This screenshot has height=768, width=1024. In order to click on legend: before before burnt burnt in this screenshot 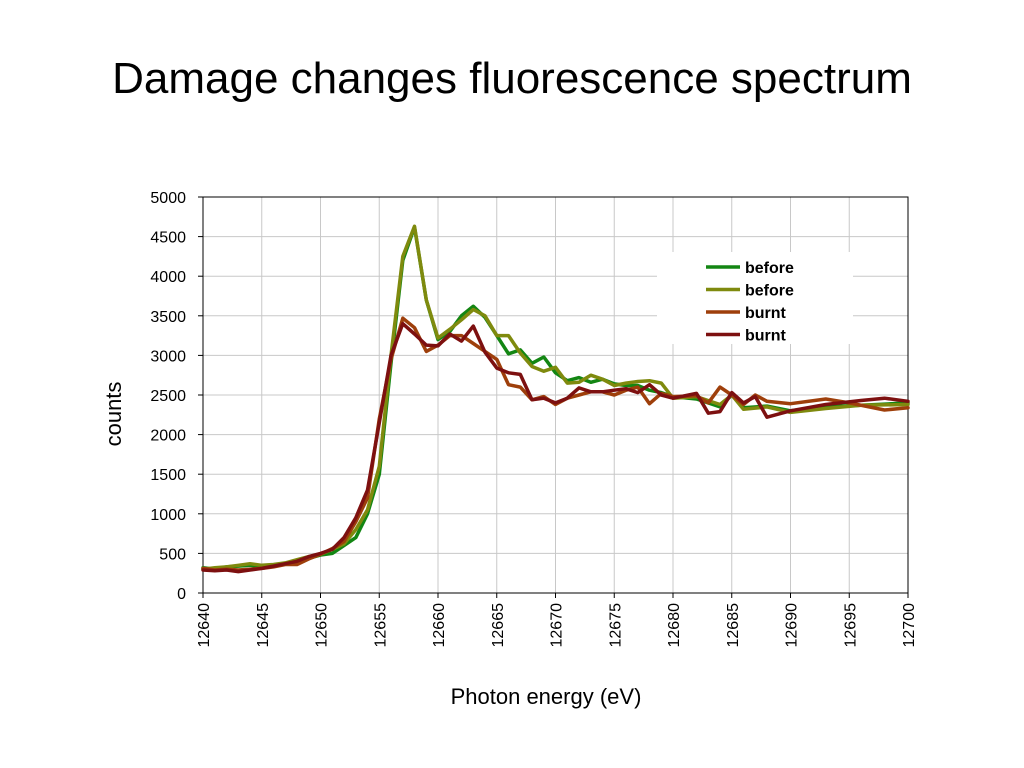, I will do `click(755, 298)`.